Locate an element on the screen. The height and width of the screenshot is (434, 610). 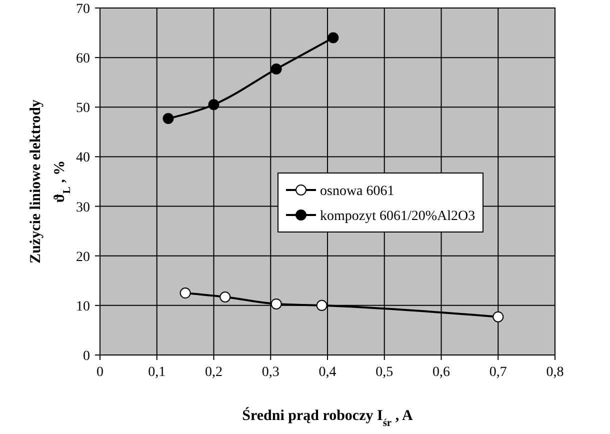
legend-label: kompozyt 6061/20%Al2O3 is located at coordinates (398, 216).